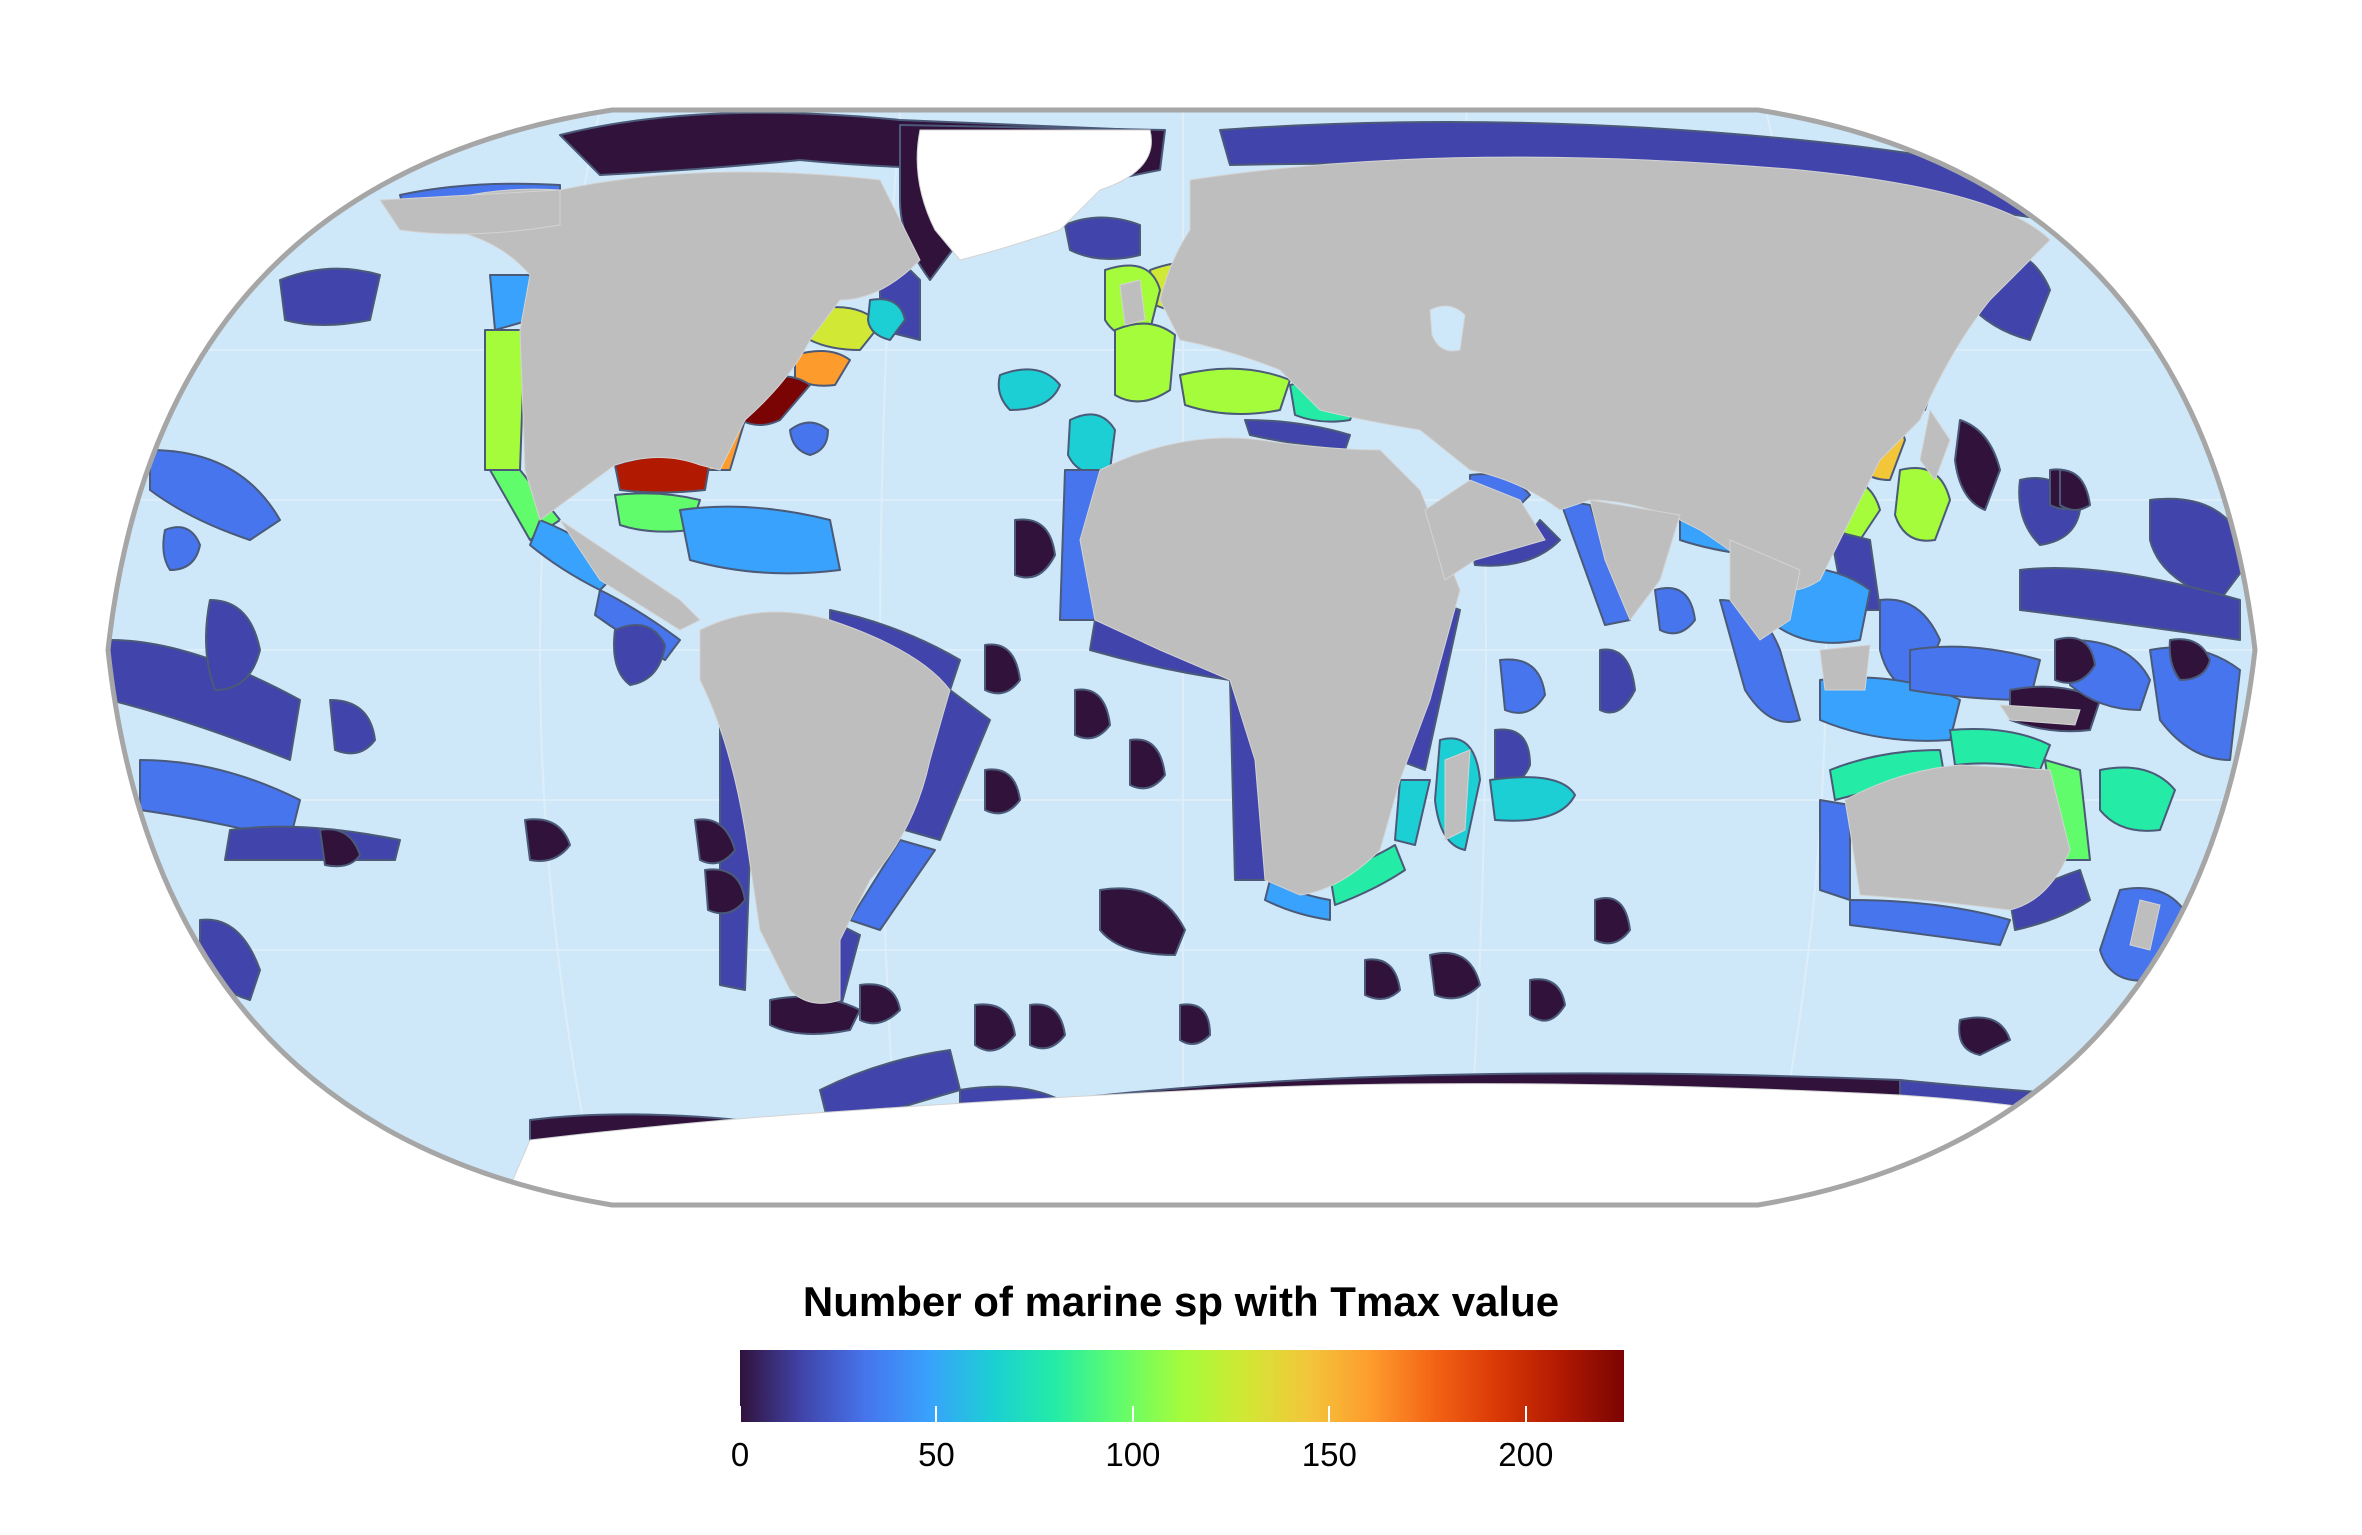 The image size is (2362, 1535). Describe the element at coordinates (1002, 669) in the screenshot. I see `region-st-paul` at that location.